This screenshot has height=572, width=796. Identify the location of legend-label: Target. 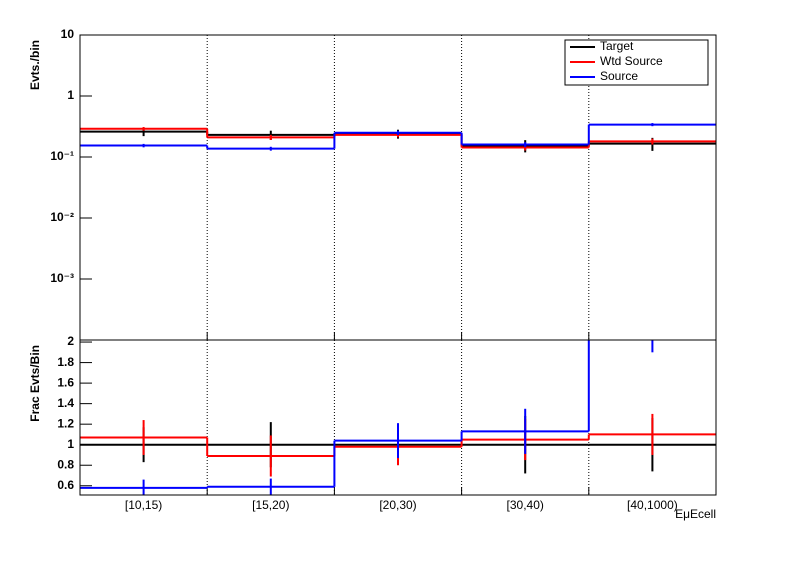
(617, 46).